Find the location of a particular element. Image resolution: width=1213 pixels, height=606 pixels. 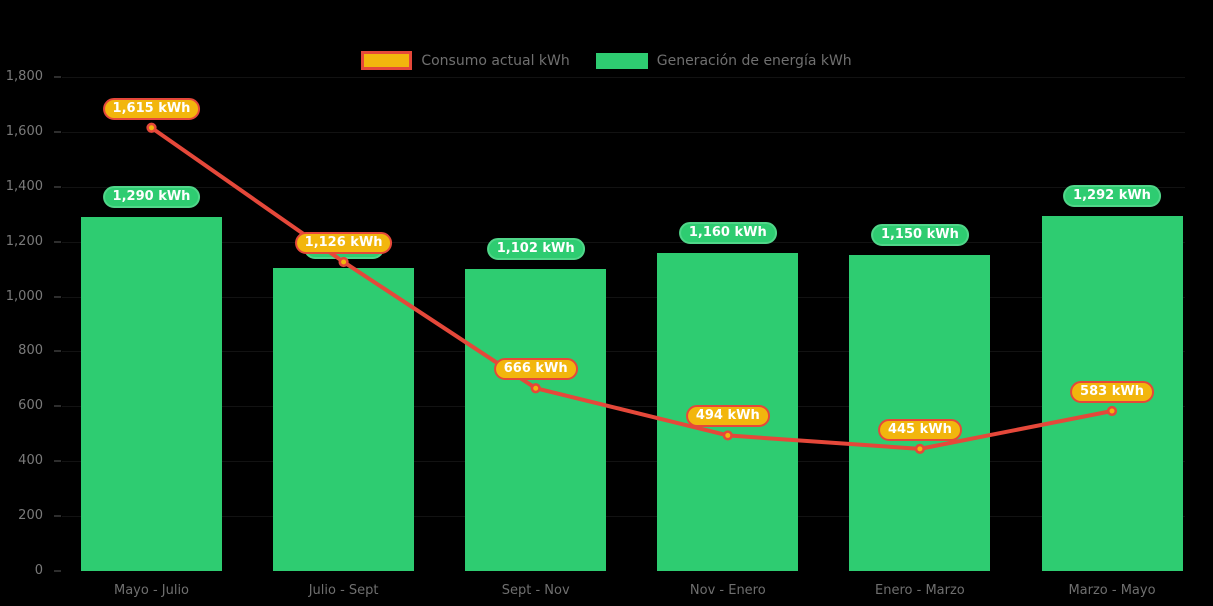

y-axis-label: 400 is located at coordinates (30, 461).